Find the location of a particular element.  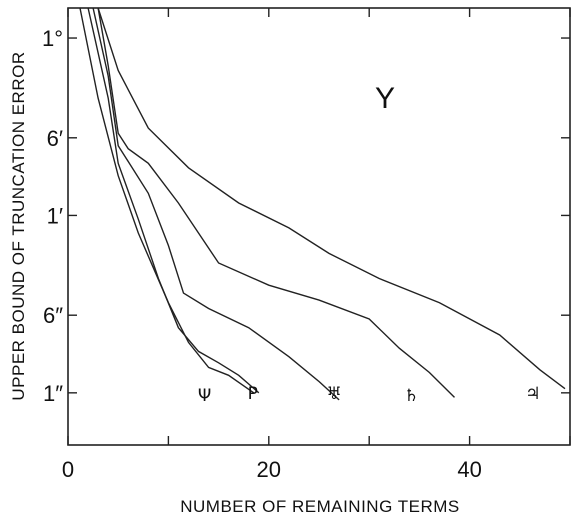

x-tick-label: 20 is located at coordinates (269, 469).